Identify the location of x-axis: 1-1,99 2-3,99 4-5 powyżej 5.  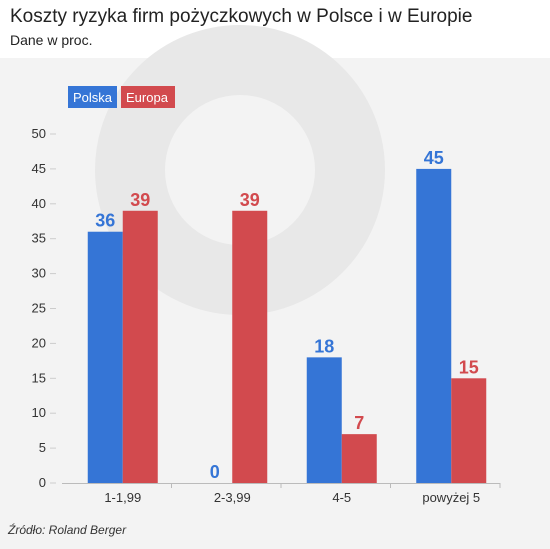
(281, 494).